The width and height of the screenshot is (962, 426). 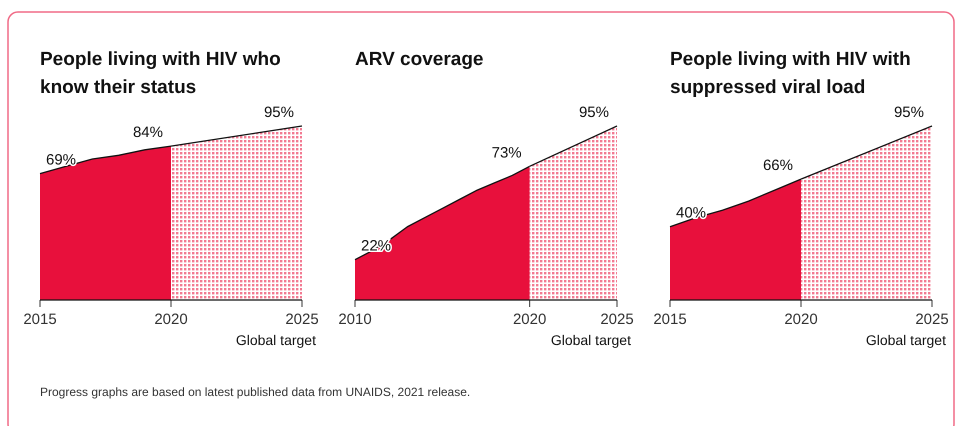 What do you see at coordinates (691, 213) in the screenshot?
I see `data-label: 40%` at bounding box center [691, 213].